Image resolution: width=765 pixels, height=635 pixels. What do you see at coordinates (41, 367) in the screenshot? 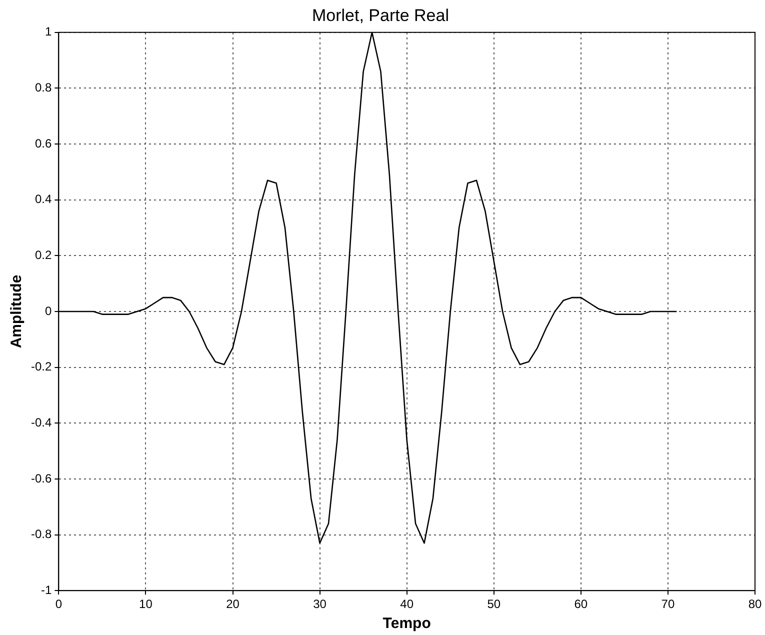
I see `y-tick-label: -0.2` at bounding box center [41, 367].